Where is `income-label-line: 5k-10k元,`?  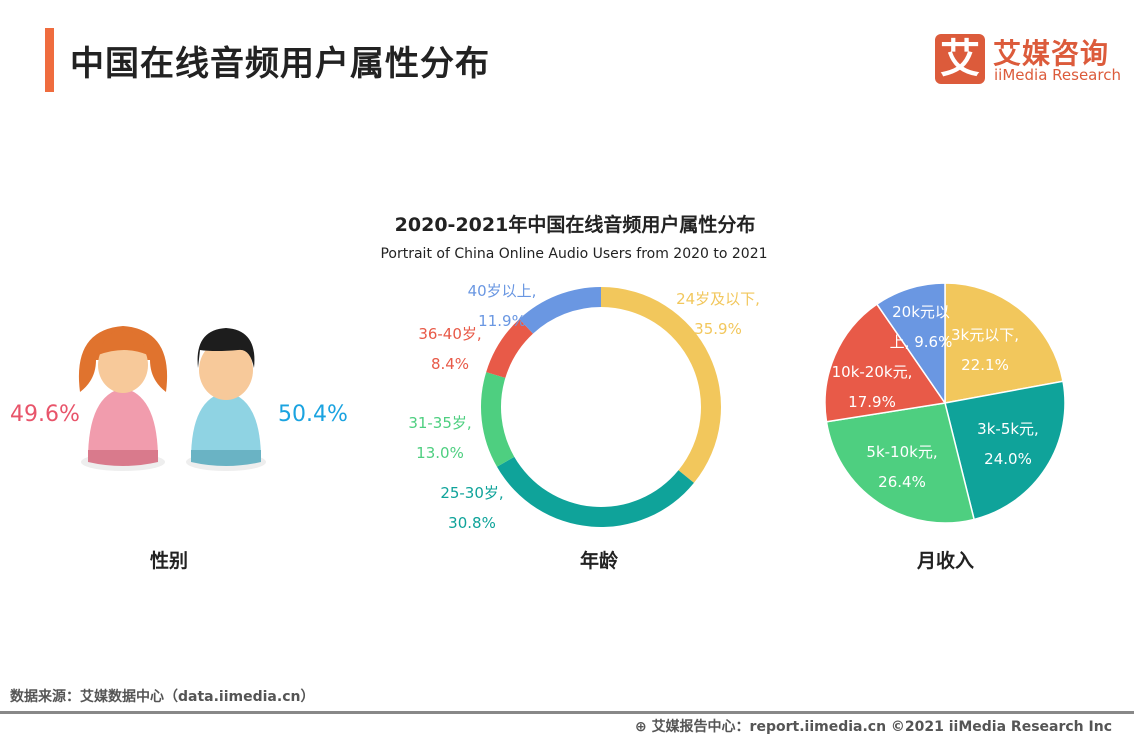 income-label-line: 5k-10k元, is located at coordinates (902, 452).